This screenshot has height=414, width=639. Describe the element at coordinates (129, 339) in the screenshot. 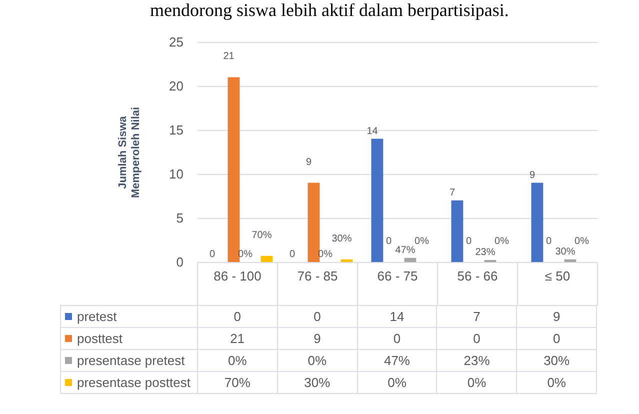

I see `legend-label: posttest` at that location.